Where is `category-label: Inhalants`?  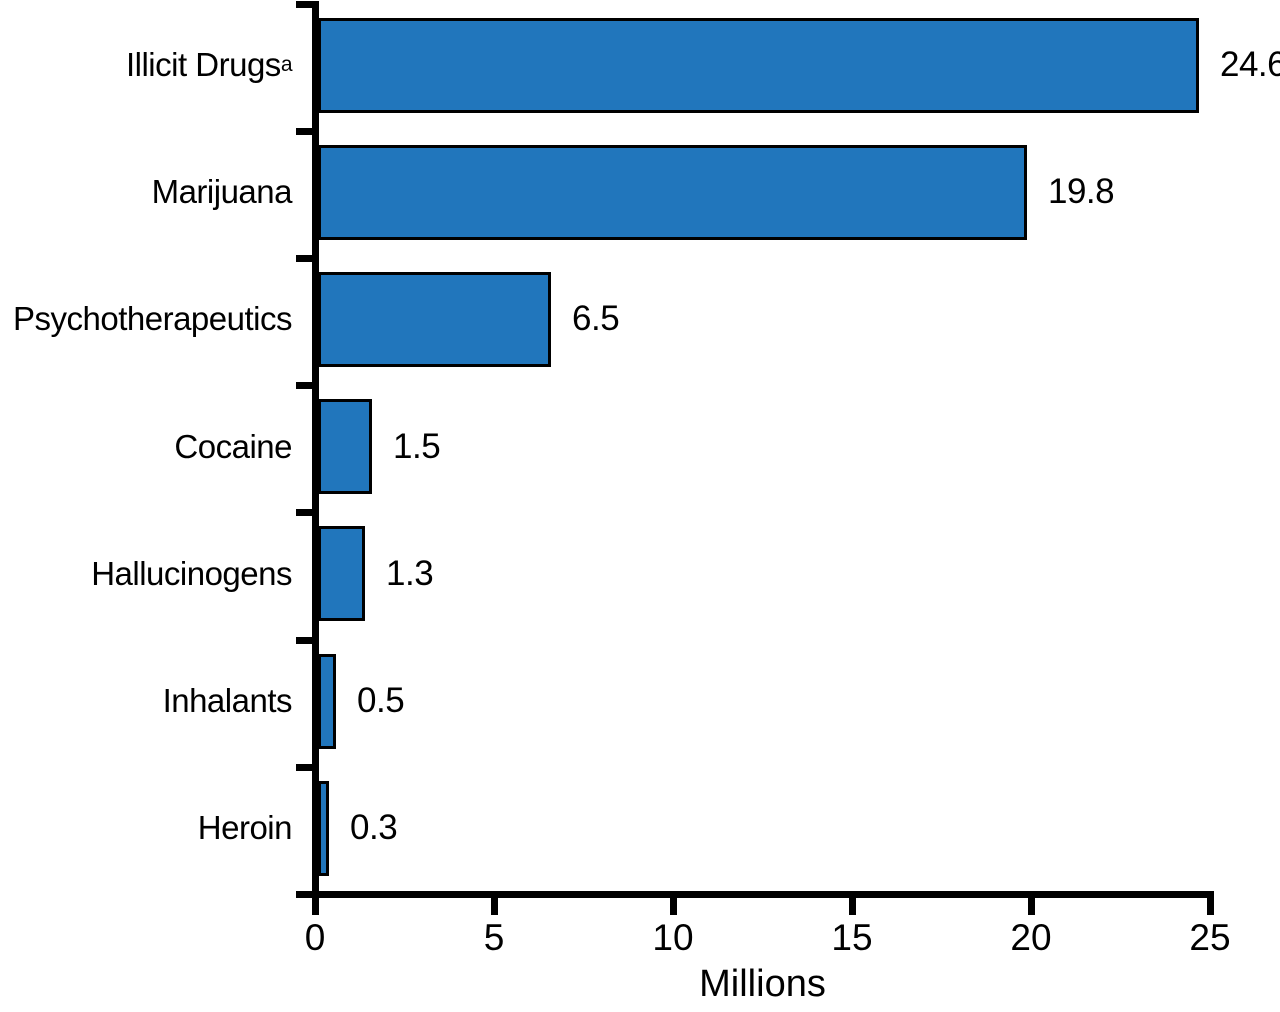 category-label: Inhalants is located at coordinates (146, 701).